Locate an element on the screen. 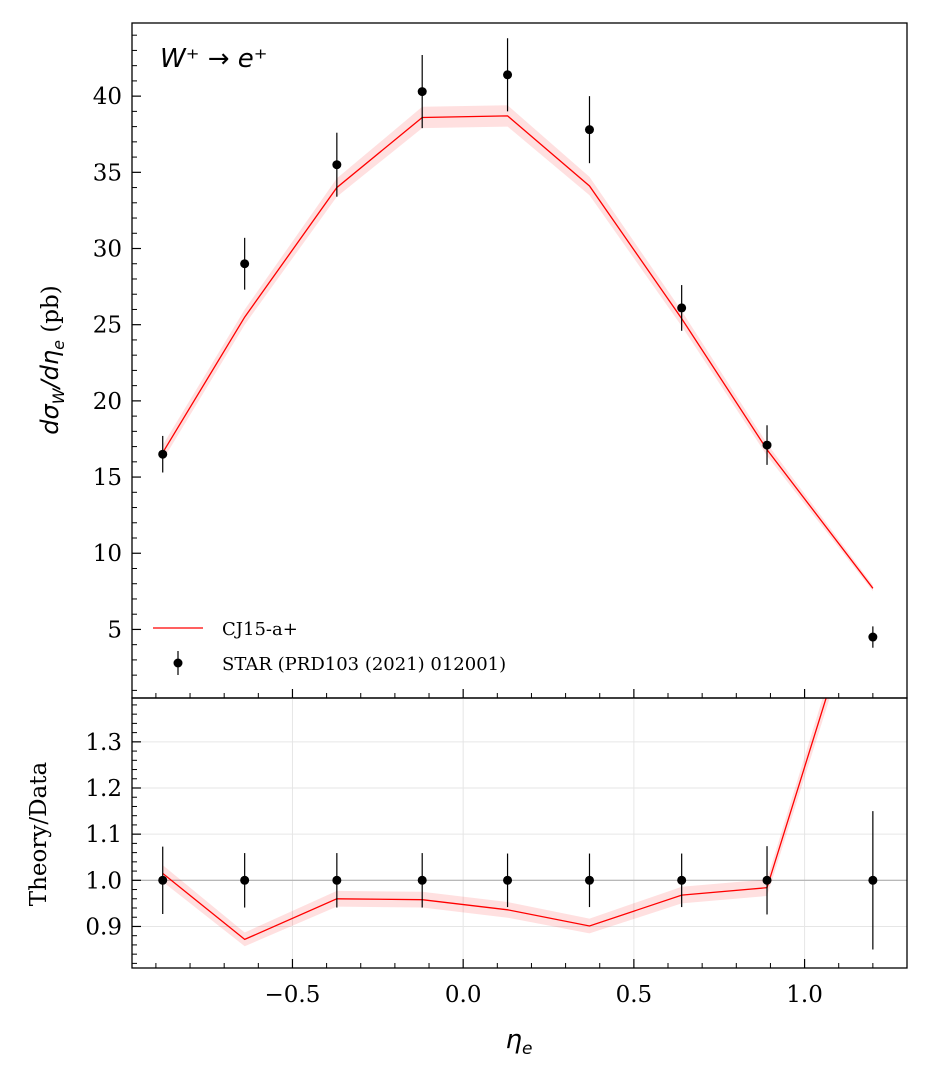 The image size is (931, 1081). ratio-ytick-label: 0.9 is located at coordinates (103, 927).